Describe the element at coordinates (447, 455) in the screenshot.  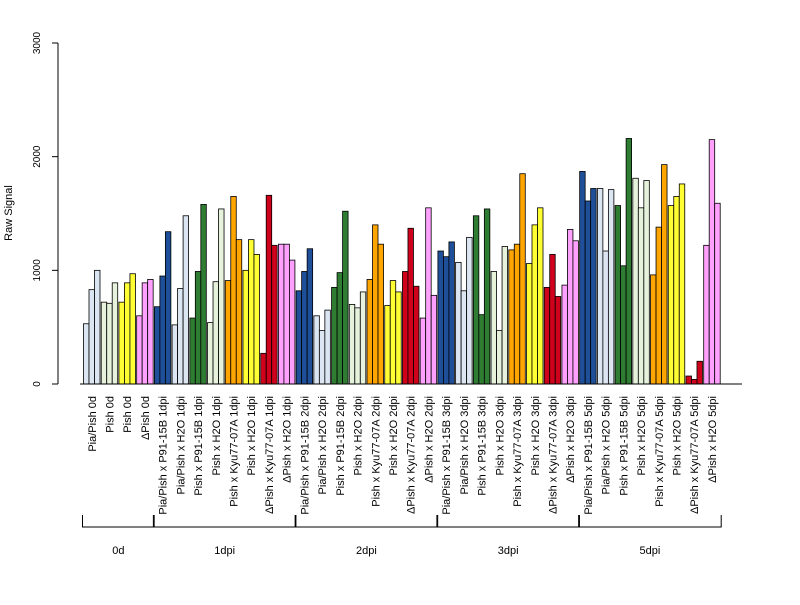
I see `x-tick-label: Pia/Pish x P91-15B 3dpi` at that location.